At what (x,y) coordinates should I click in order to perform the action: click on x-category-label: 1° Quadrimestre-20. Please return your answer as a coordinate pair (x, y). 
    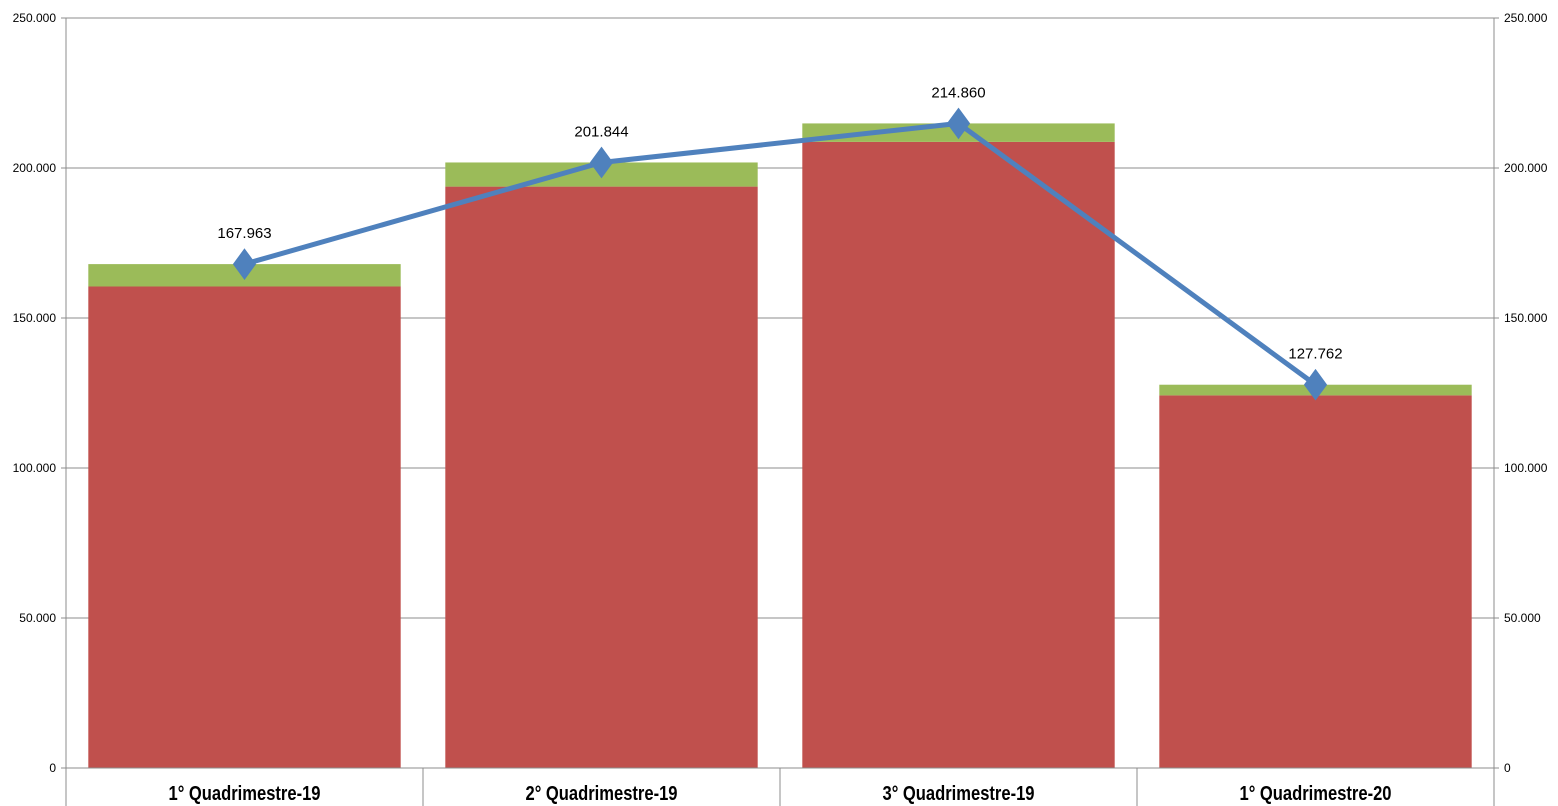
    Looking at the image, I should click on (1316, 794).